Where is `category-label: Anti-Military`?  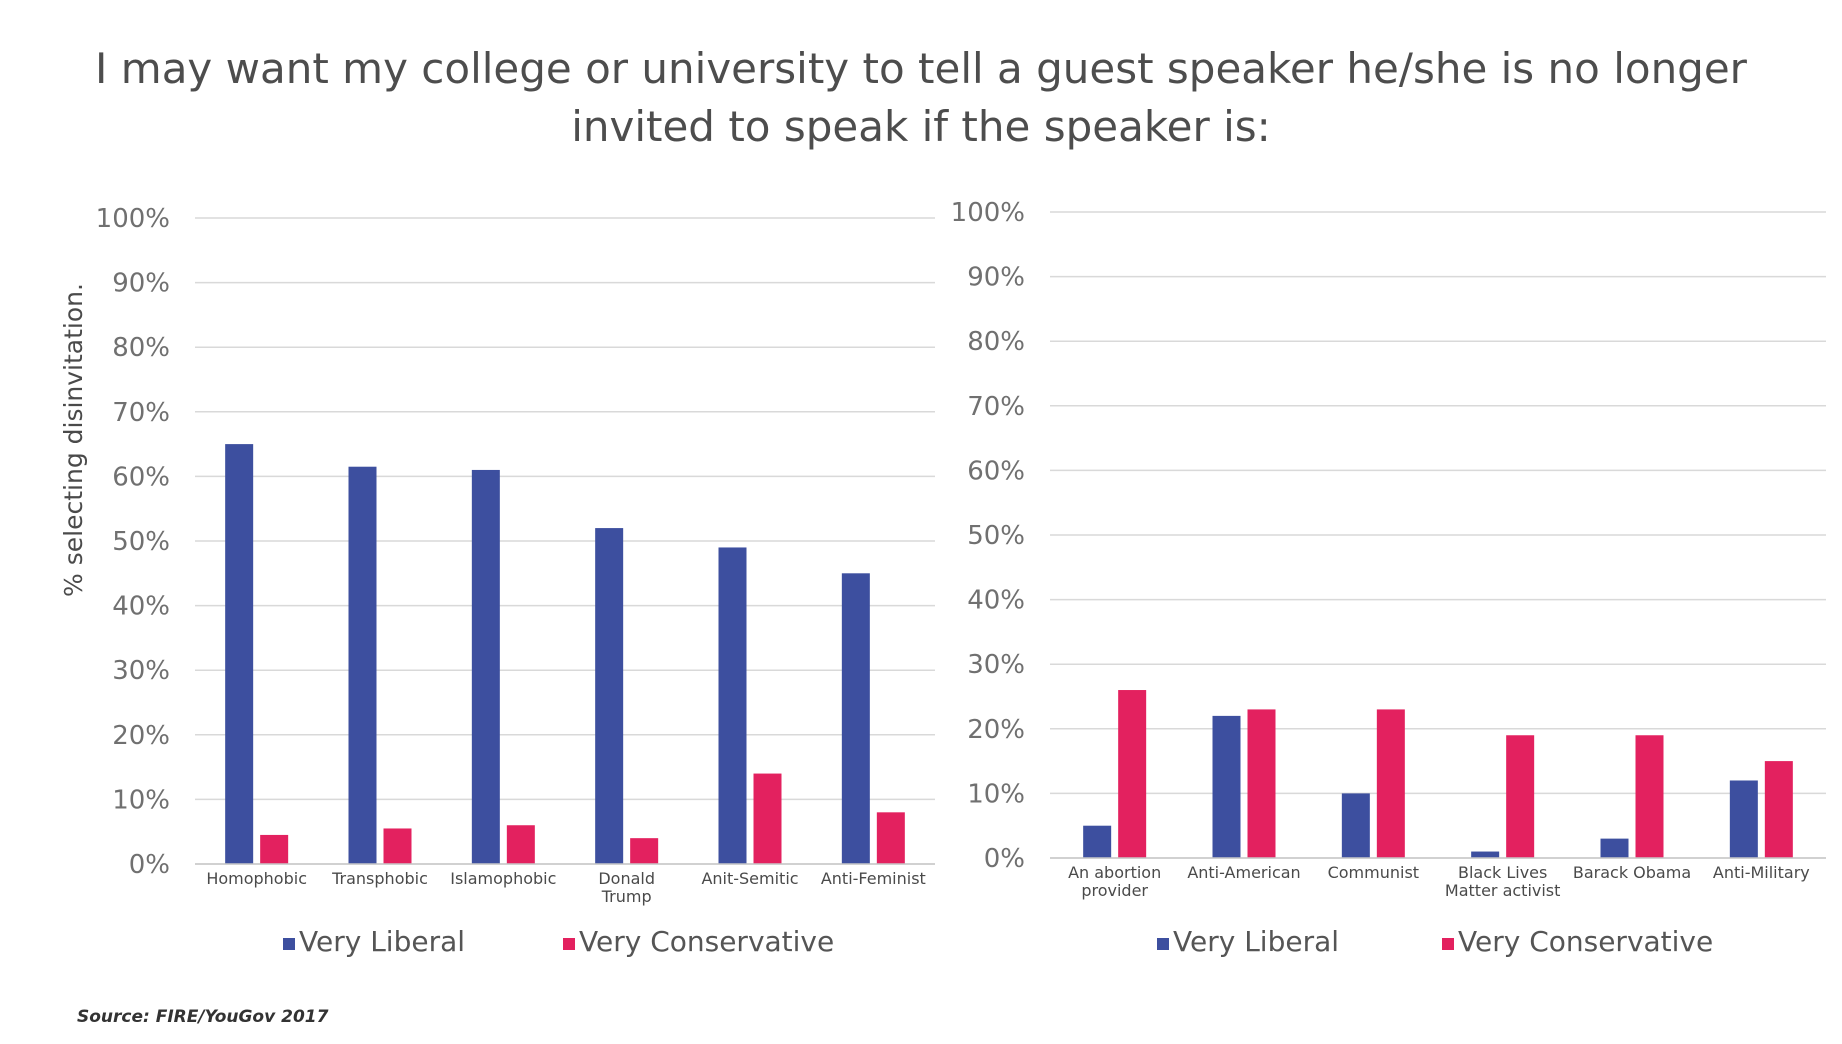 category-label: Anti-Military is located at coordinates (1761, 872).